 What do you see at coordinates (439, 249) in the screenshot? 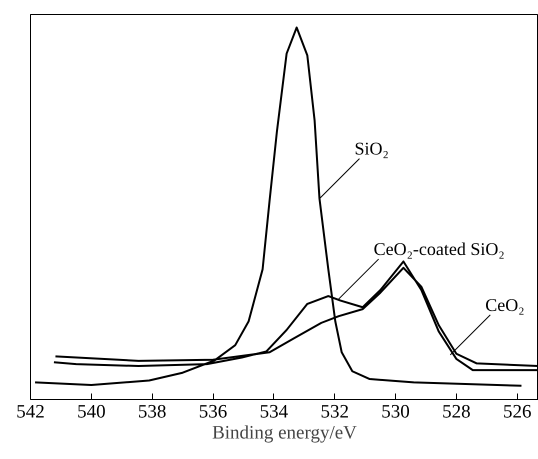
I see `annotation: CeO₂-coated SiO₂` at bounding box center [439, 249].